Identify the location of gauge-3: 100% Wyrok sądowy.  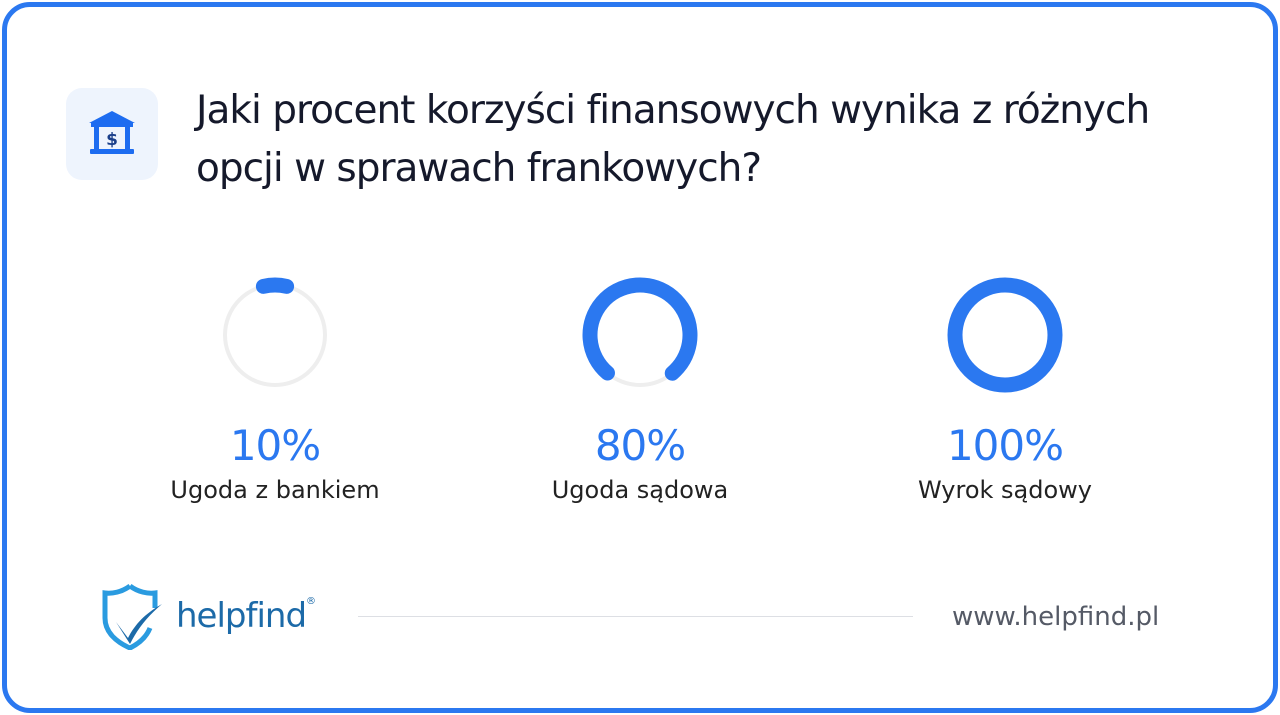
(1005, 389).